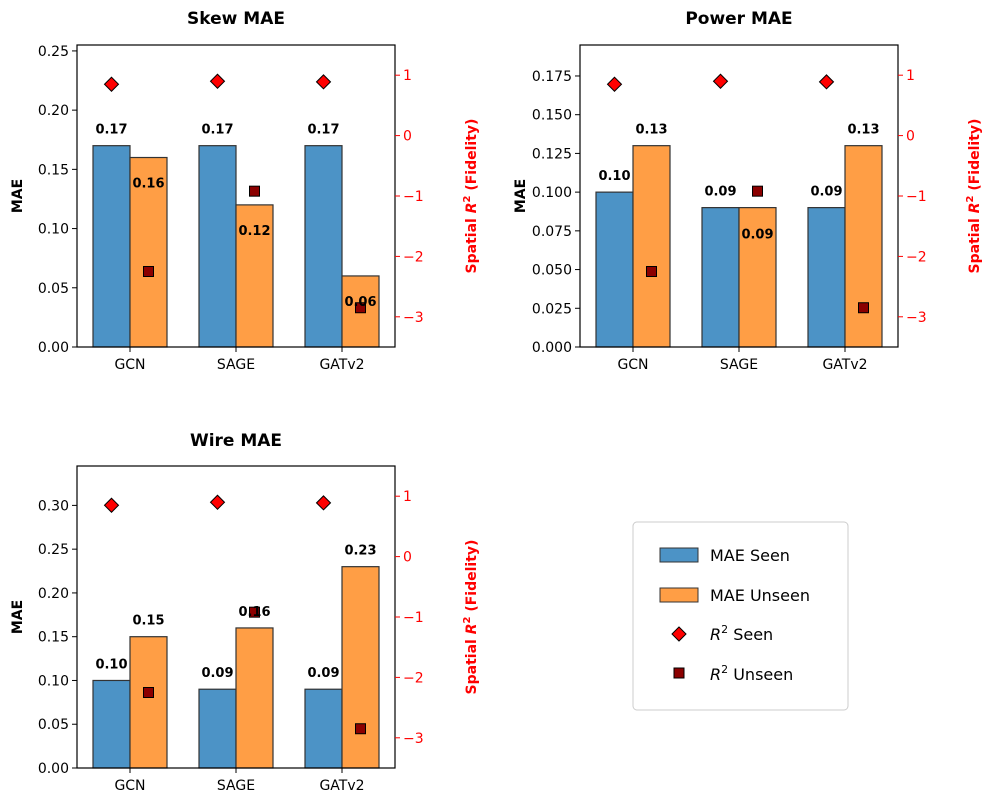  Describe the element at coordinates (552, 232) in the screenshot. I see `y-tick-label: 0.075` at that location.